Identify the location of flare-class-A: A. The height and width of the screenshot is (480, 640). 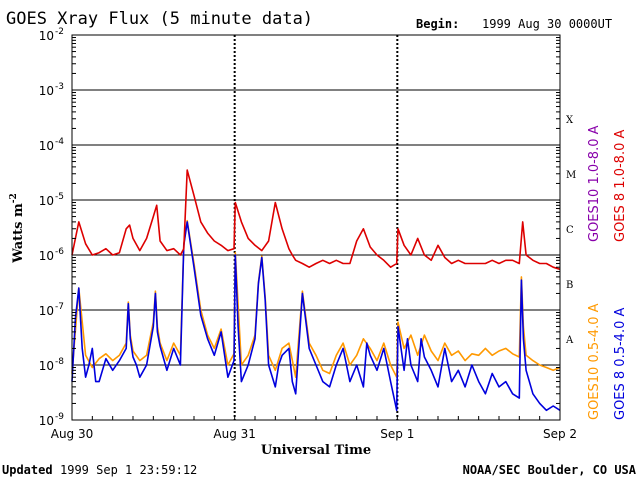
(569, 340).